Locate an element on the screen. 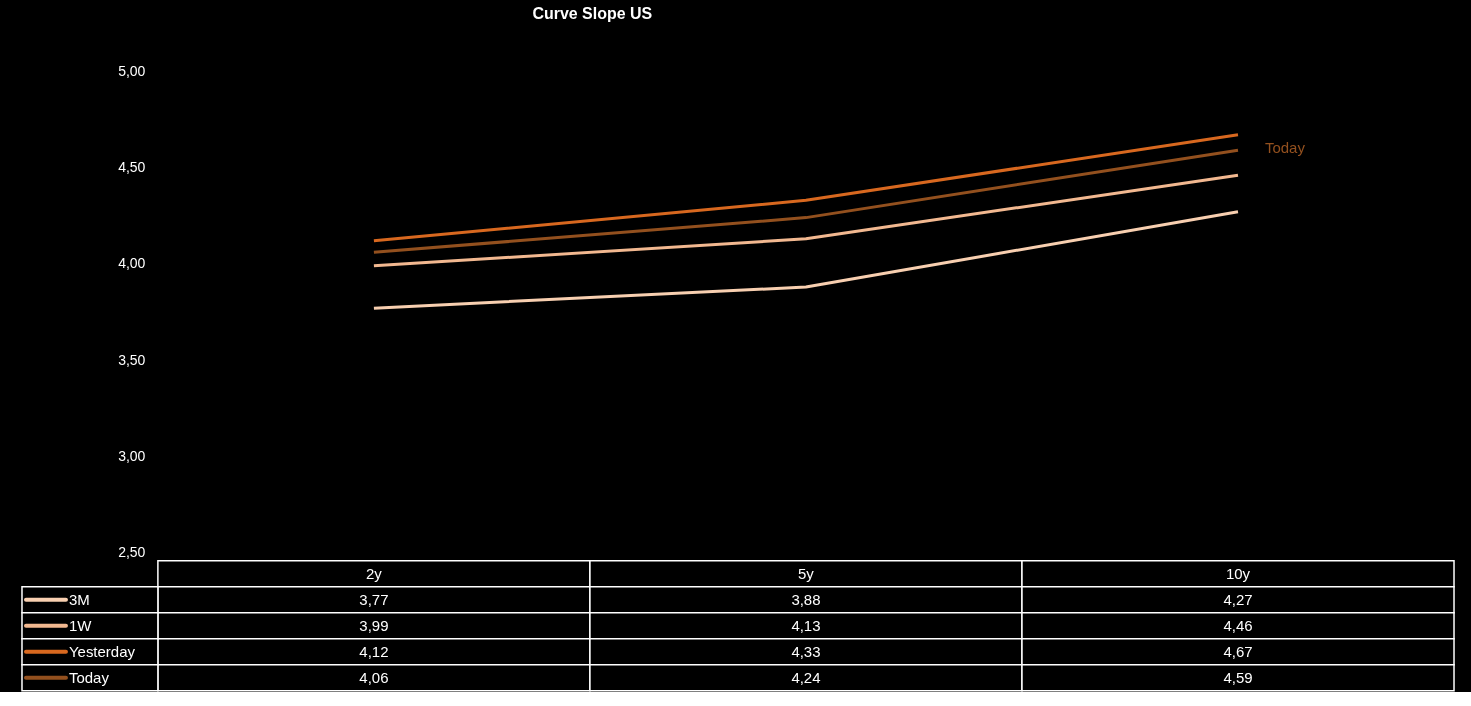  x-tick-label: 2y is located at coordinates (374, 573).